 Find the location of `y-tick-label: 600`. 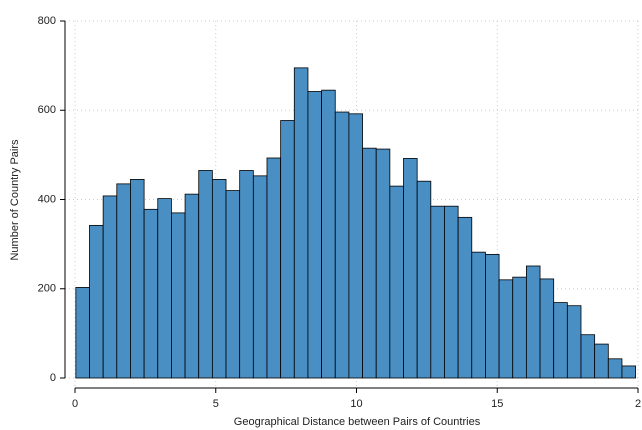

y-tick-label: 600 is located at coordinates (47, 110).